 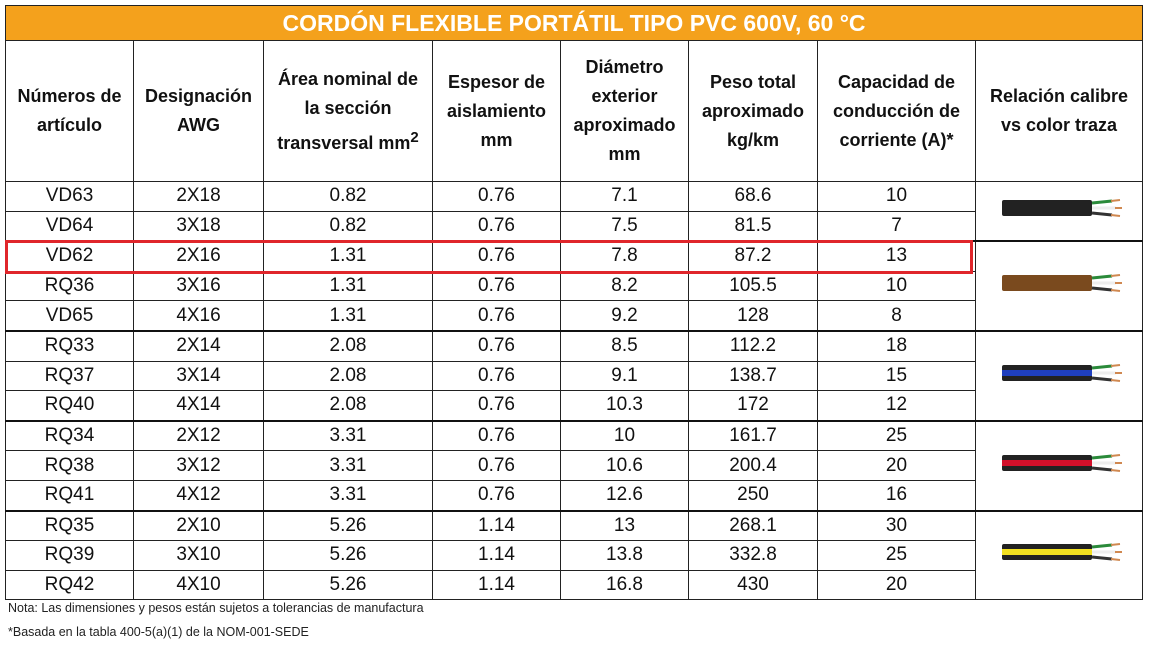 What do you see at coordinates (574, 495) in the screenshot?
I see `row: RQ41 4X12 3.31 0.76 12.6 250 16` at bounding box center [574, 495].